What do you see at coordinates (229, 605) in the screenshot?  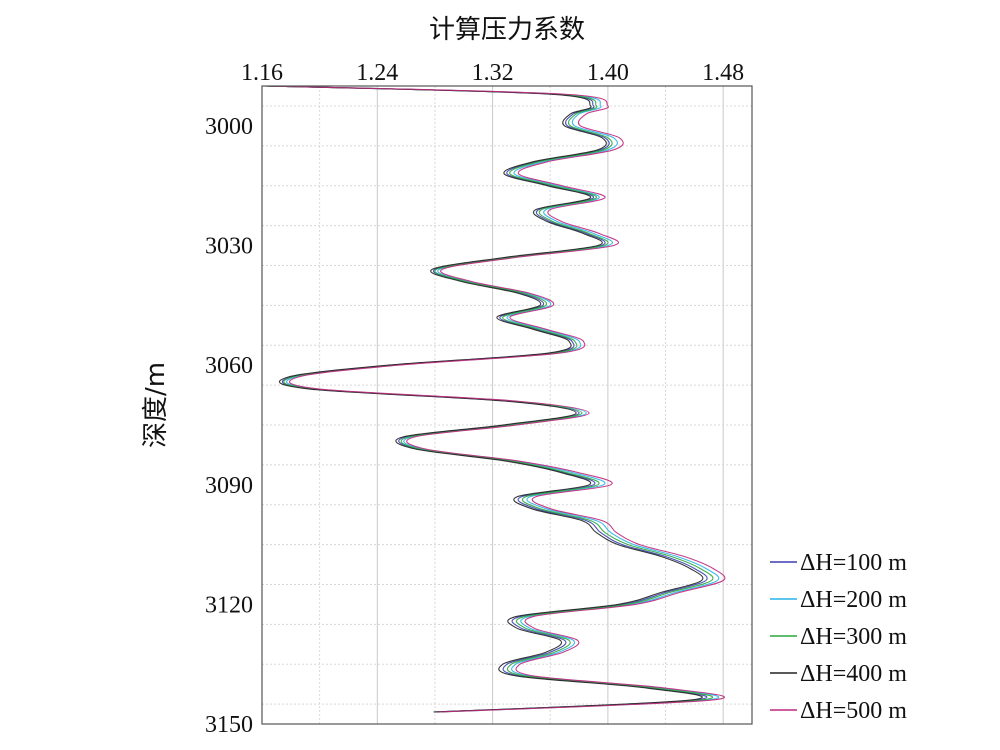 I see `y-tick-label: 3120` at bounding box center [229, 605].